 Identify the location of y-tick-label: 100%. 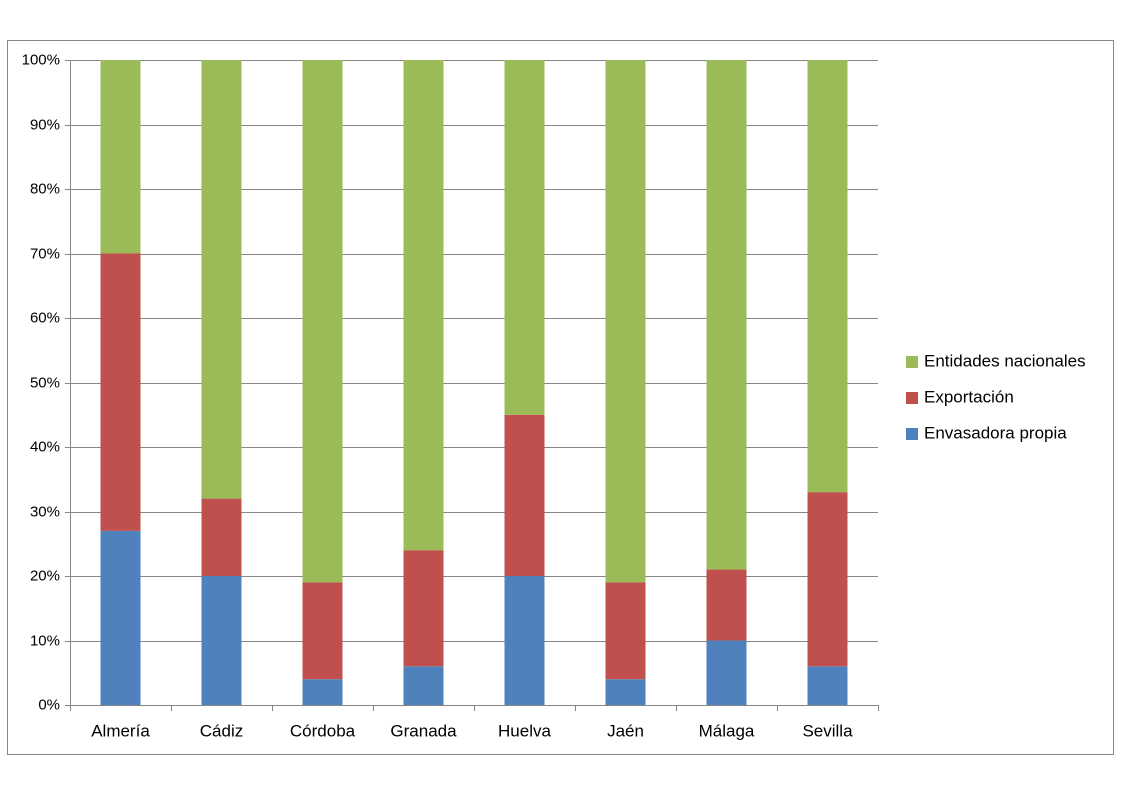
(41, 59).